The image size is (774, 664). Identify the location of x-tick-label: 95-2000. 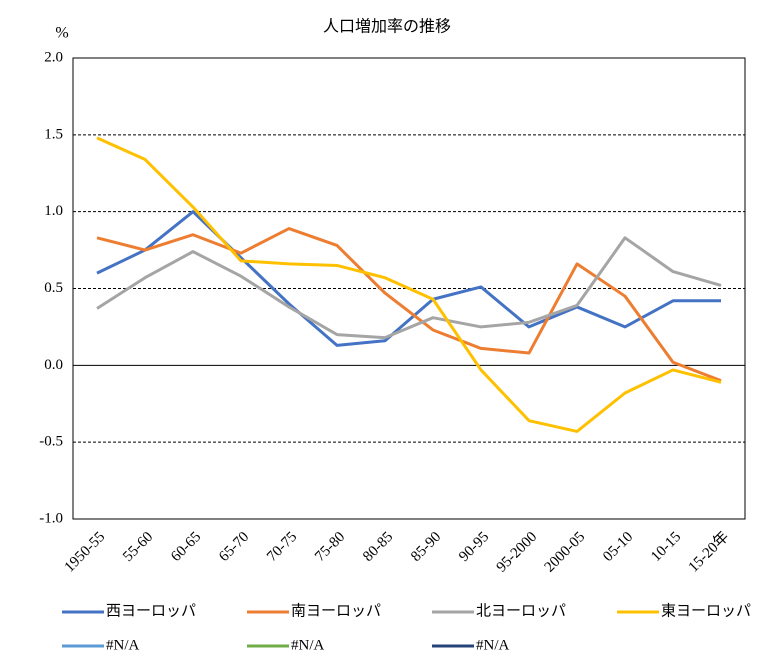
(517, 552).